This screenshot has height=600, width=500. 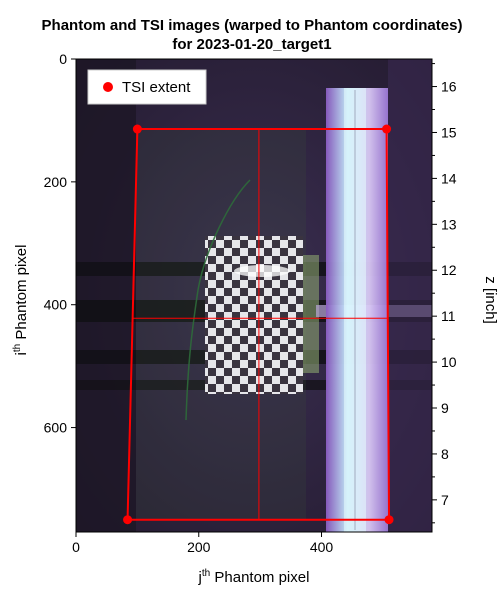 I want to click on y-tick-label: 0, so click(x=63, y=59).